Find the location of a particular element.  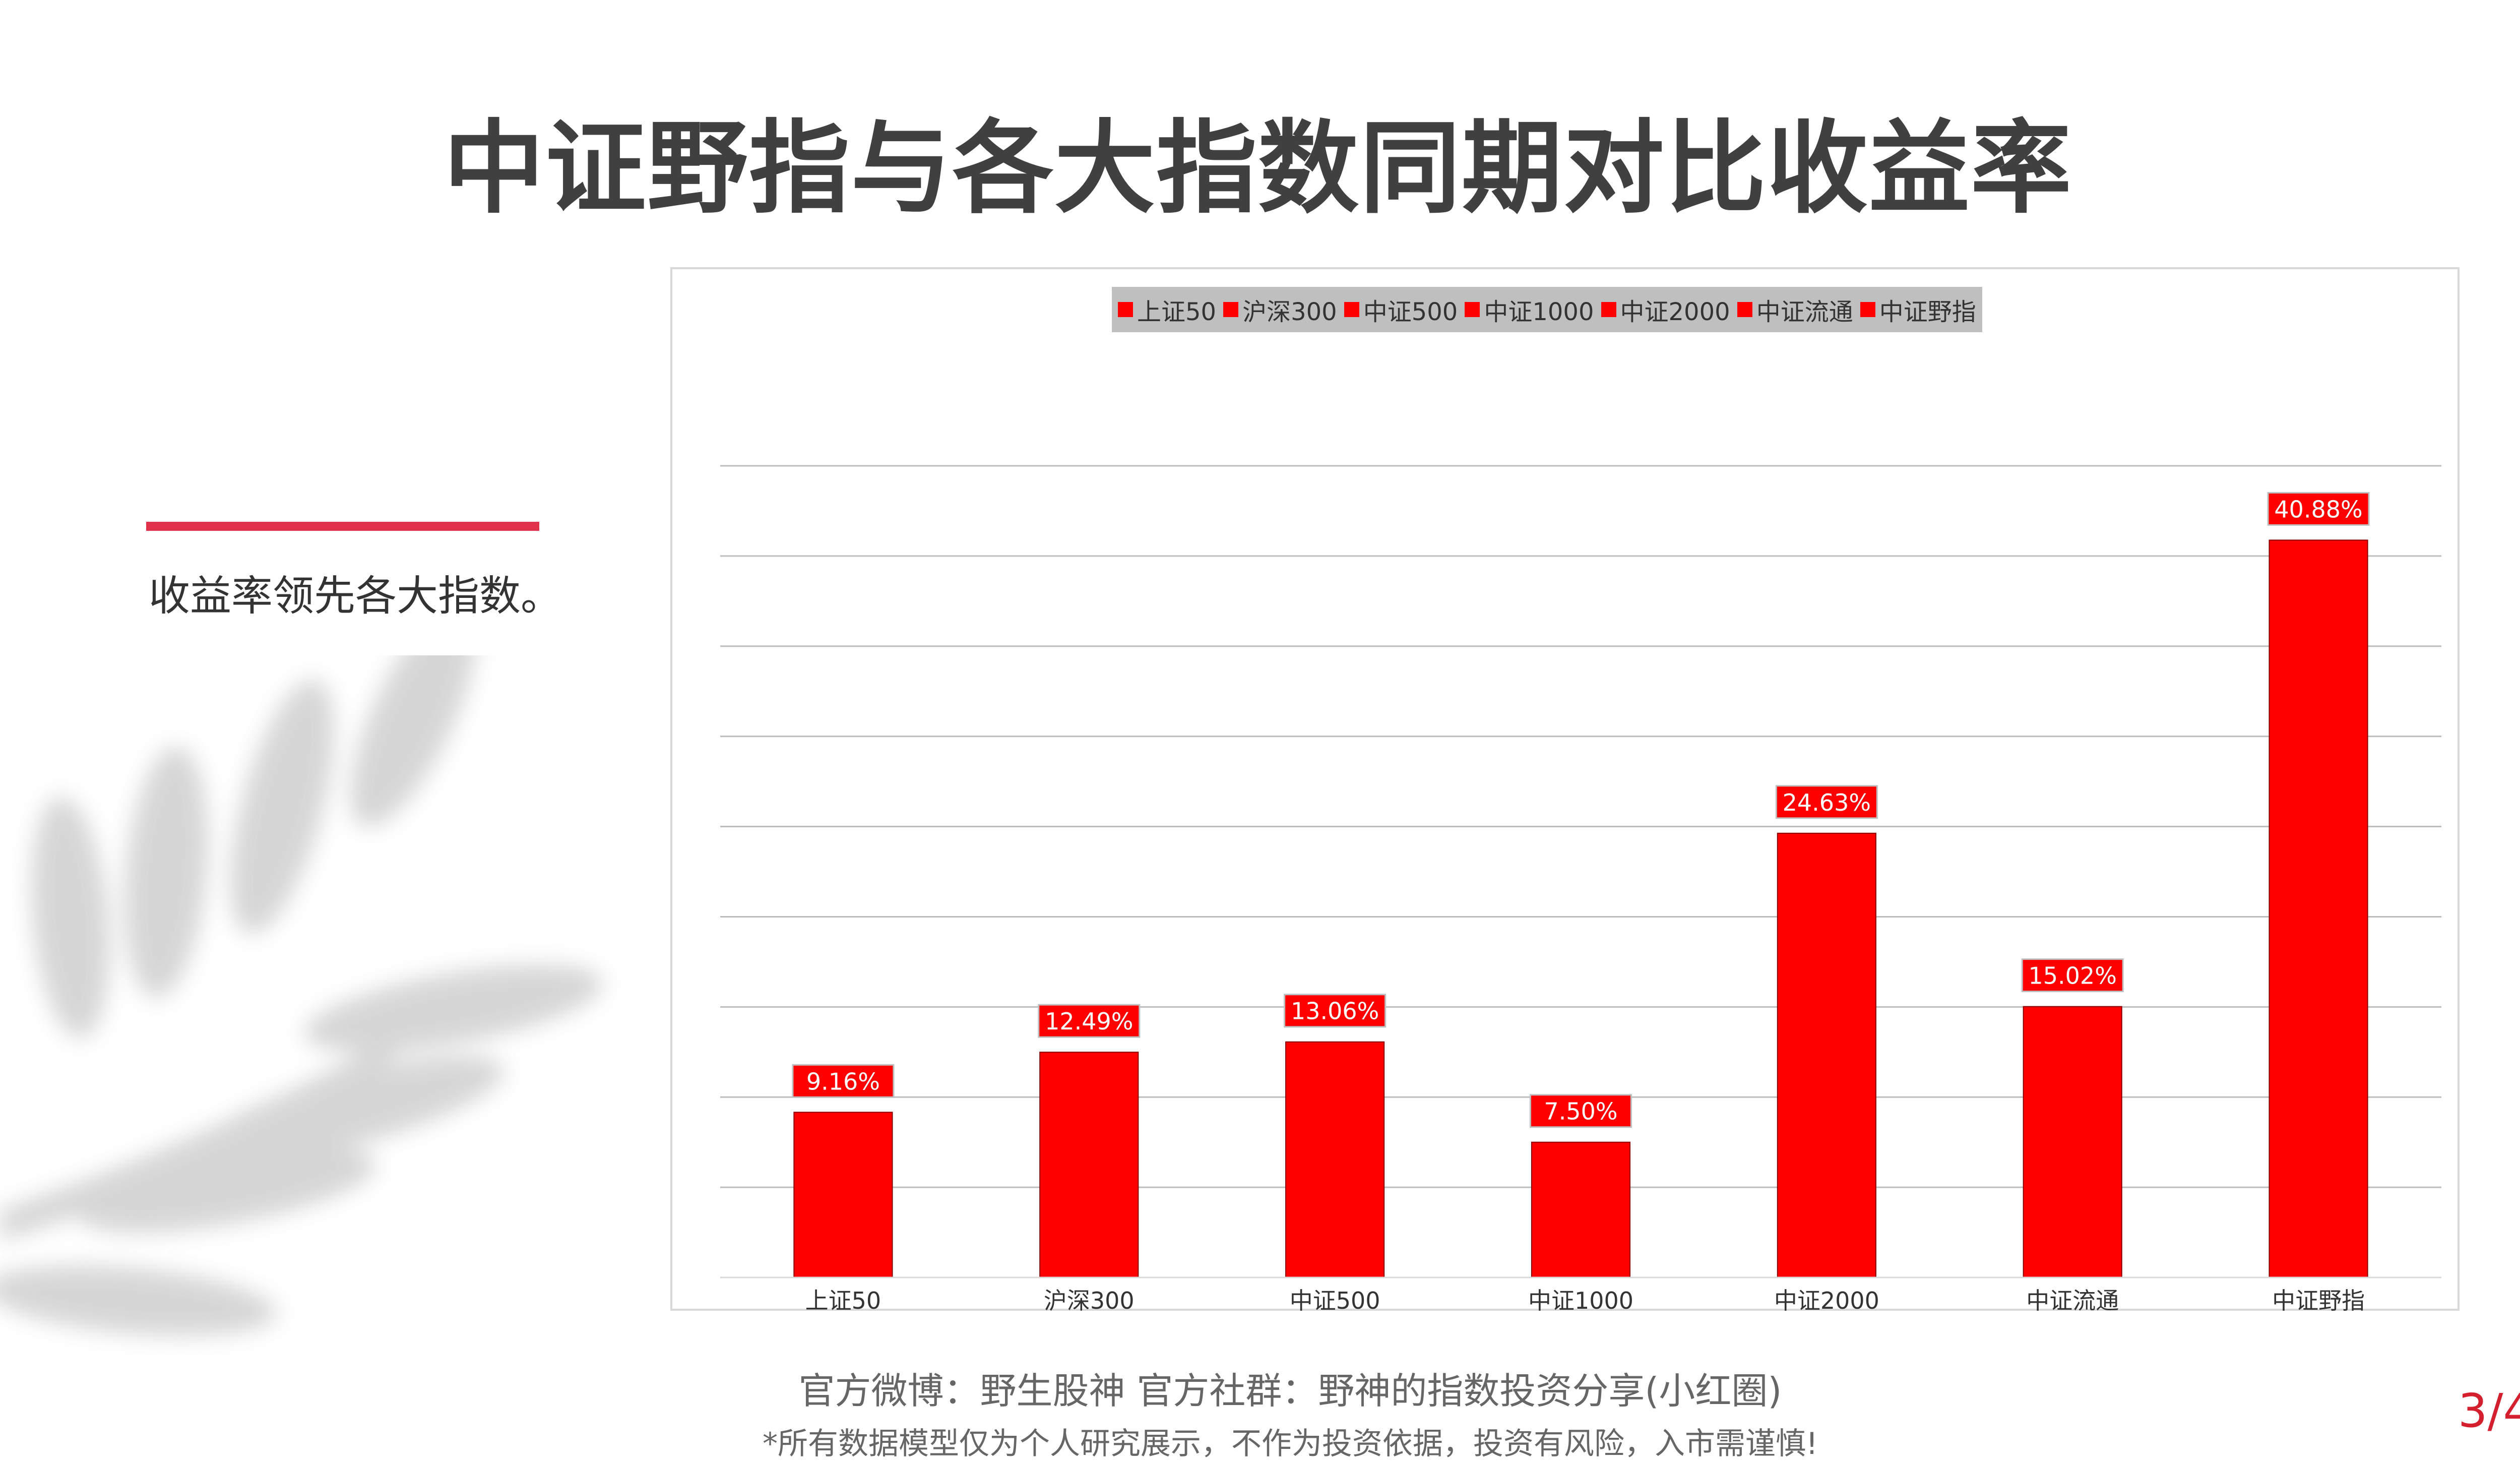

subtitle-text: 收益率领先各大指数。 is located at coordinates (355, 596).